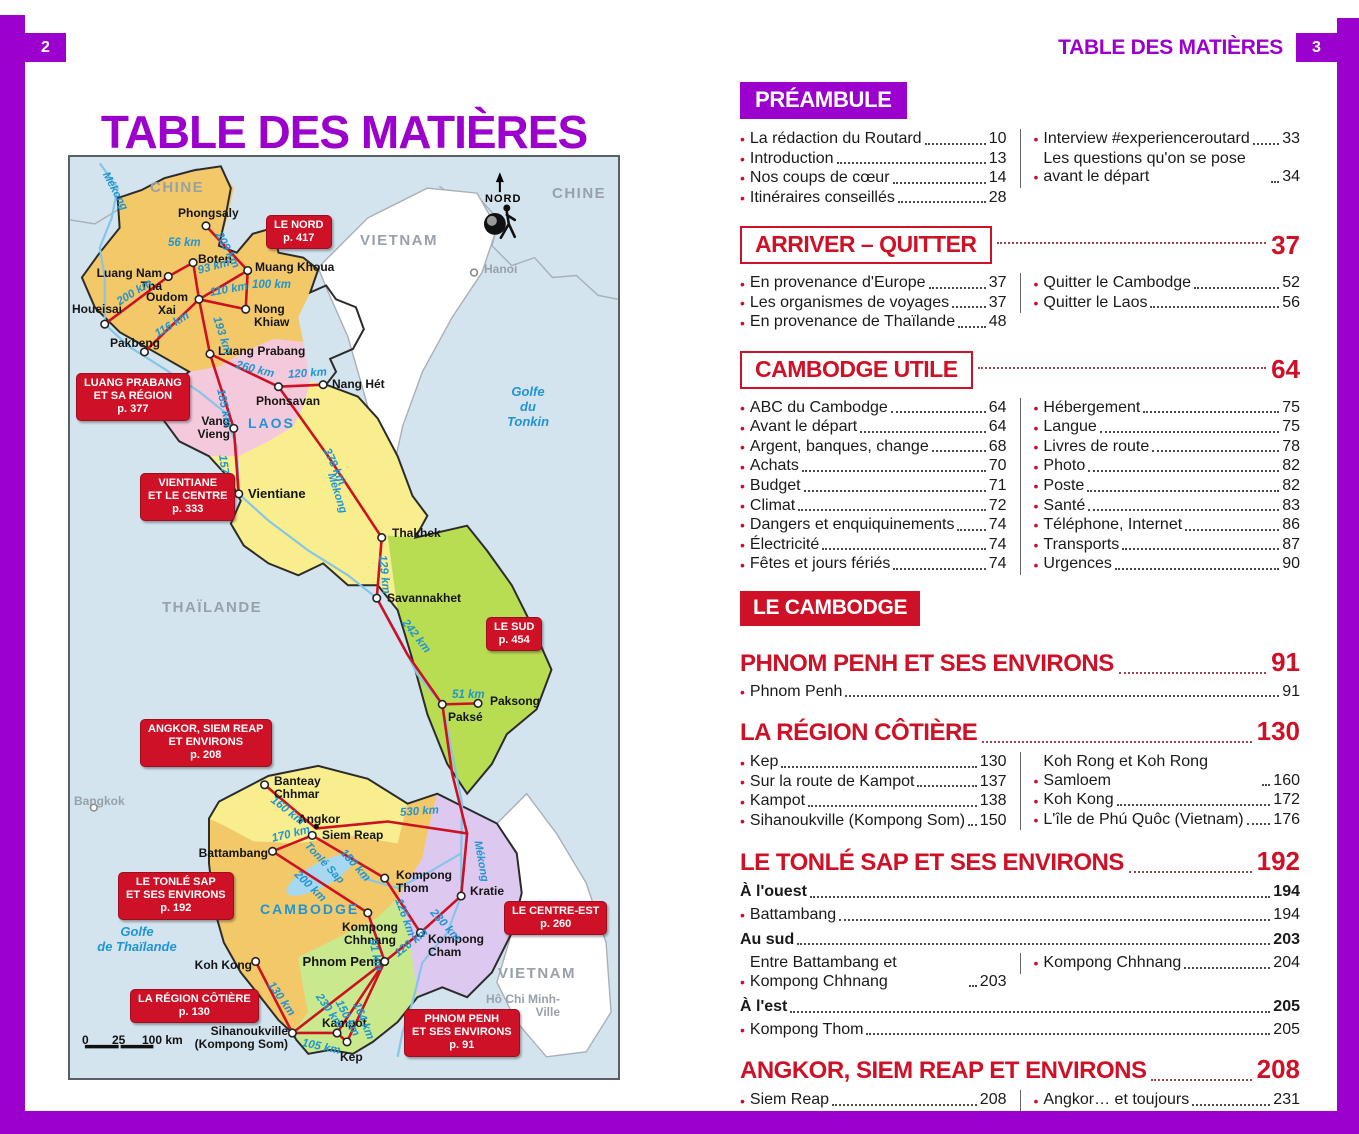 The image size is (1359, 1134). I want to click on map-callout: LUANG PRABANG ET SA RÉGION p. 377, so click(133, 397).